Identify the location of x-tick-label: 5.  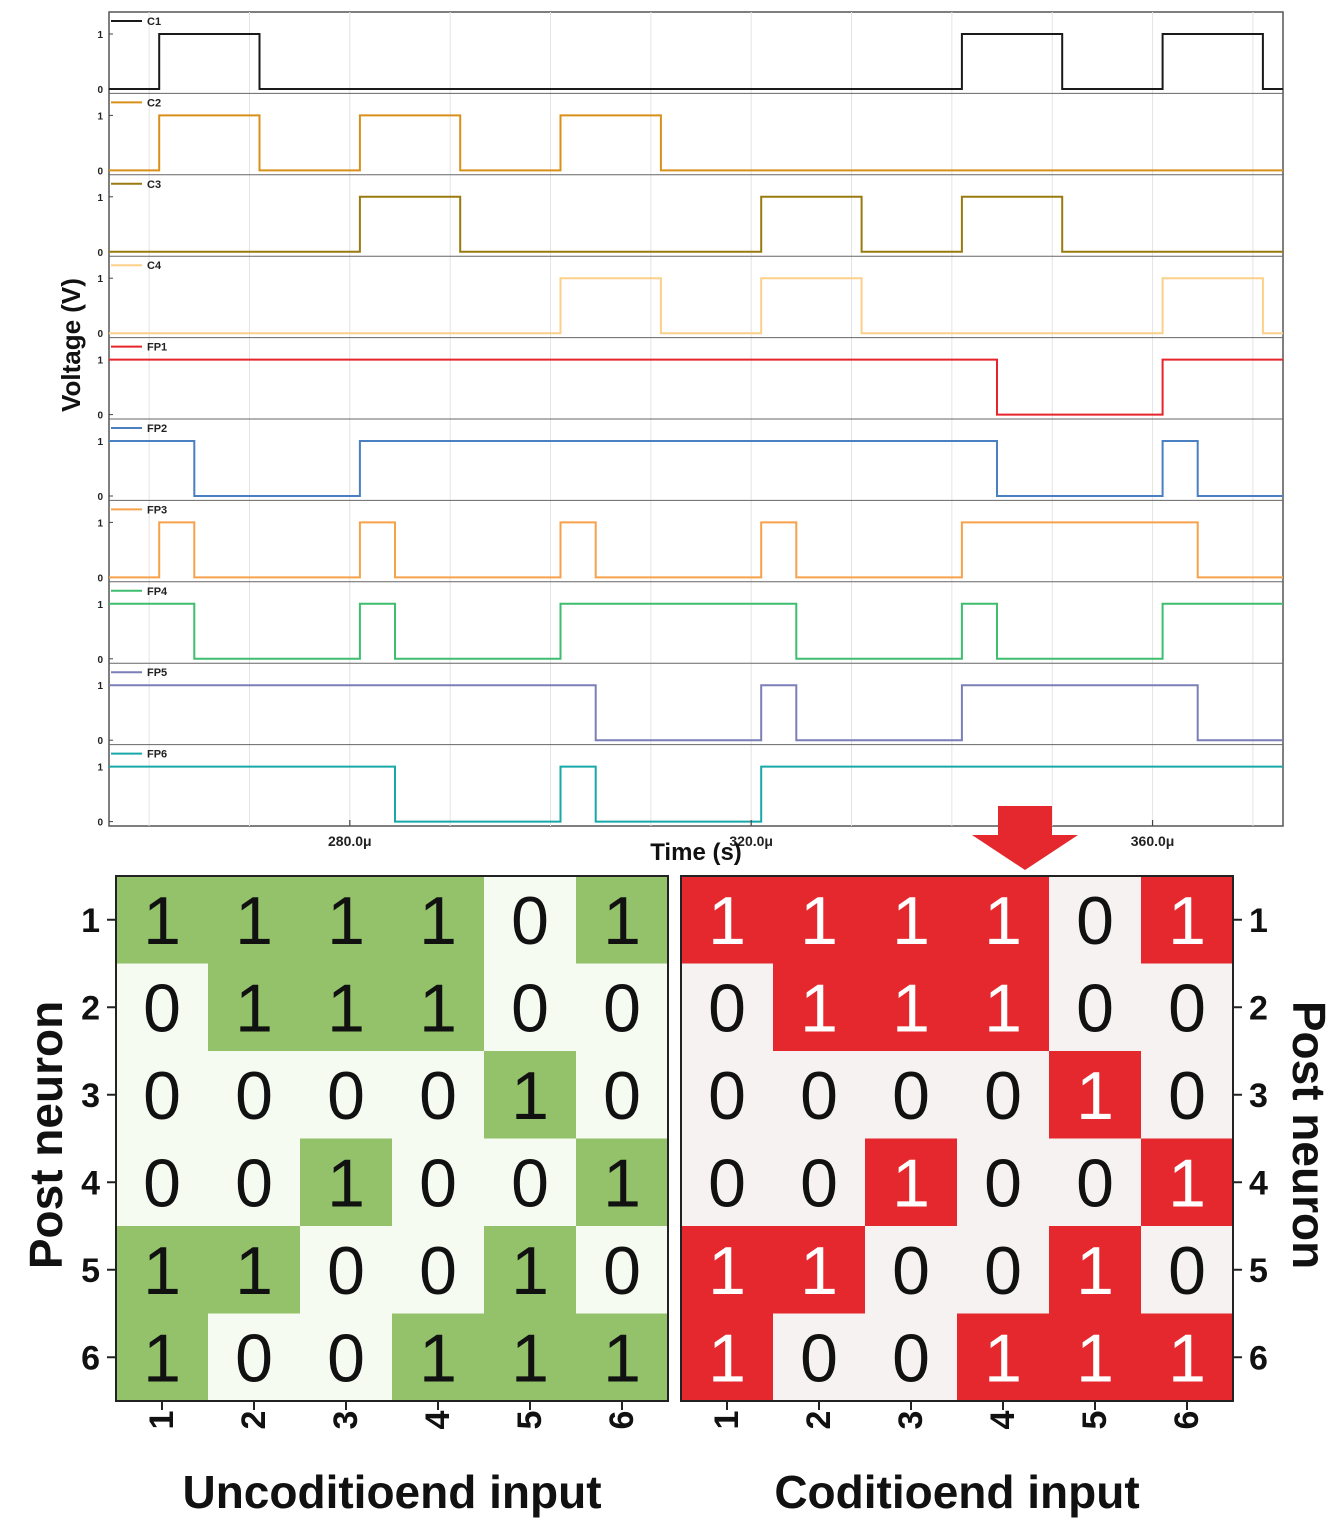
(1095, 1420).